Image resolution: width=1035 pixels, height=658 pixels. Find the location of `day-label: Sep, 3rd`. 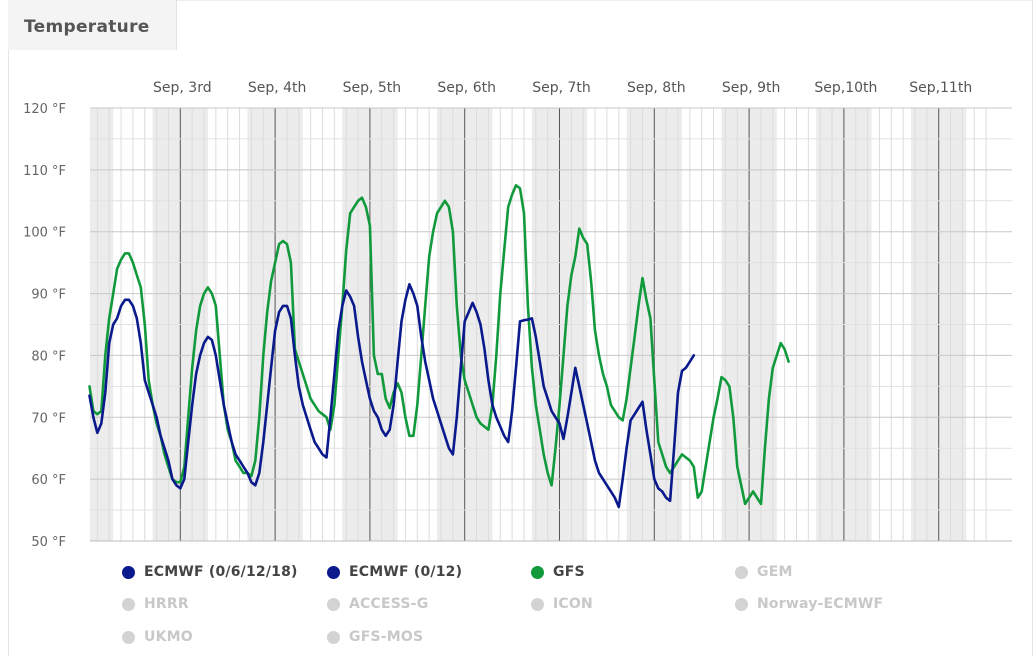

day-label: Sep, 3rd is located at coordinates (182, 88).